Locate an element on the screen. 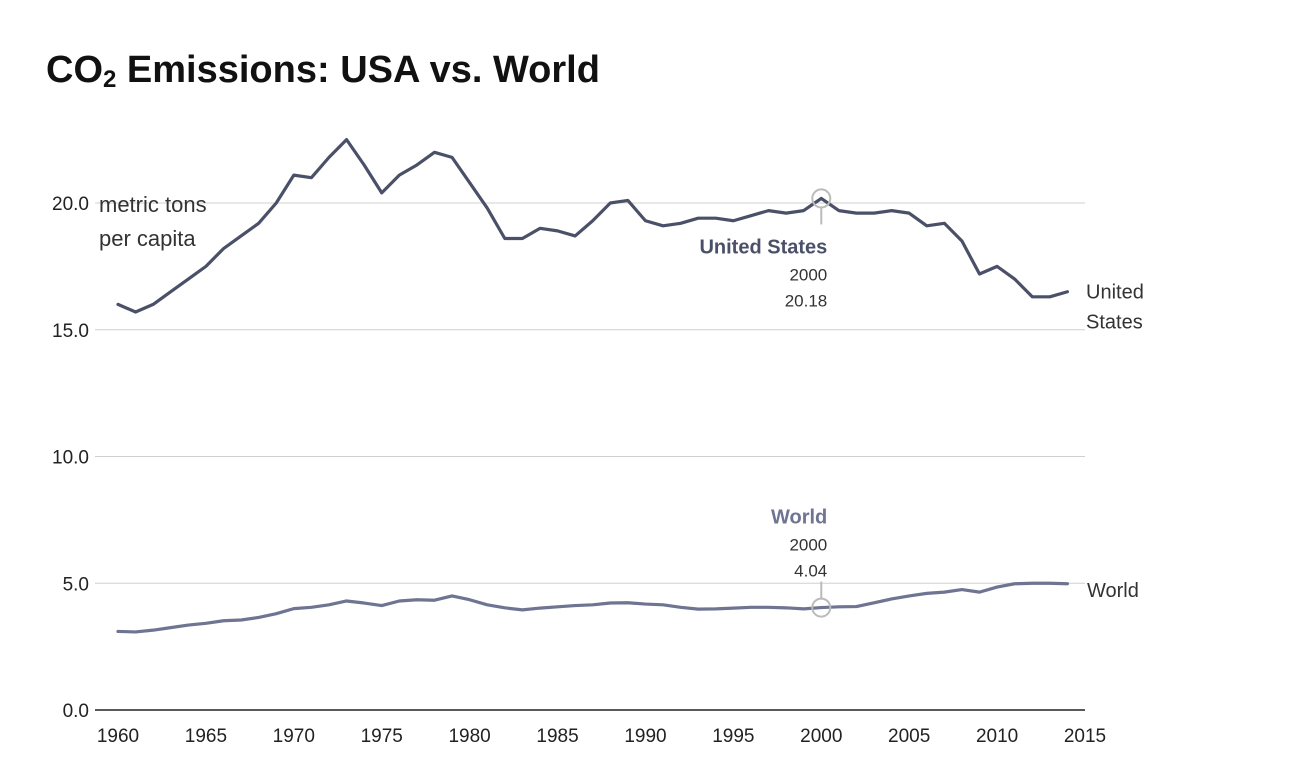  y-tick-label: 0.0 is located at coordinates (76, 711).